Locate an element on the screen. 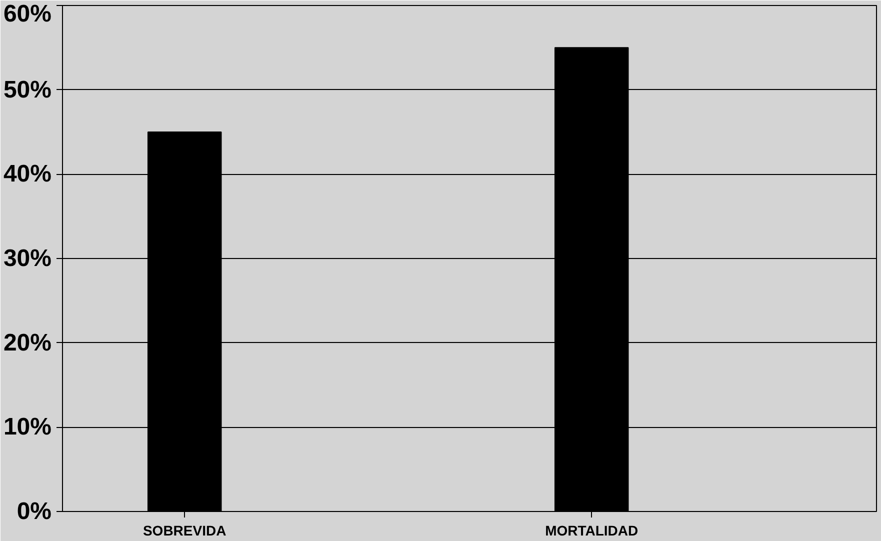 The width and height of the screenshot is (881, 541). y-tick-label: 30% is located at coordinates (27, 258).